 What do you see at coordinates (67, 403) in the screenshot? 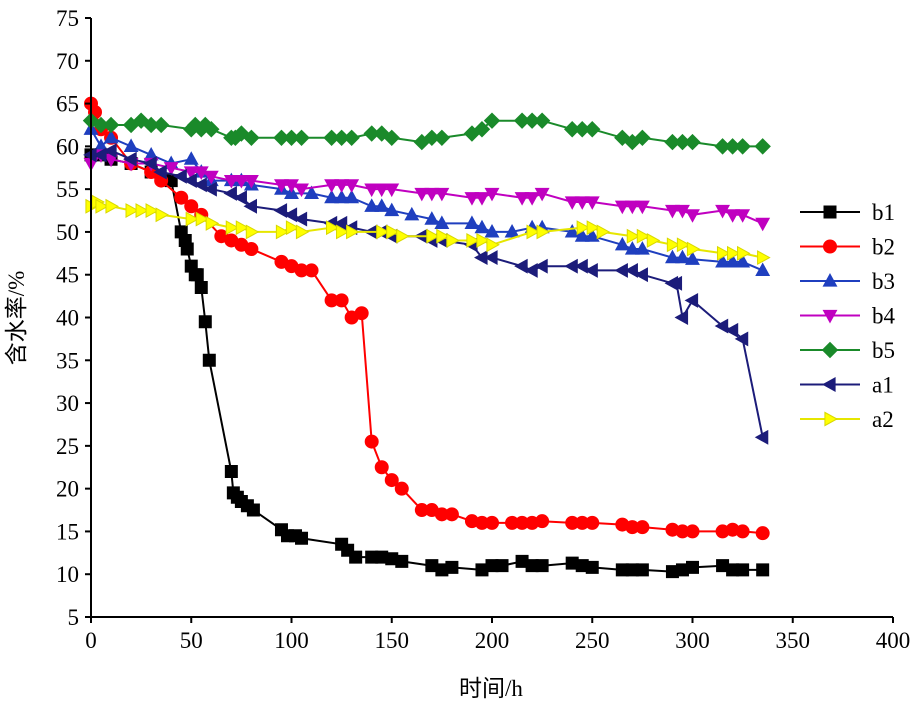
I see `y-tick-label: 30` at bounding box center [67, 403].